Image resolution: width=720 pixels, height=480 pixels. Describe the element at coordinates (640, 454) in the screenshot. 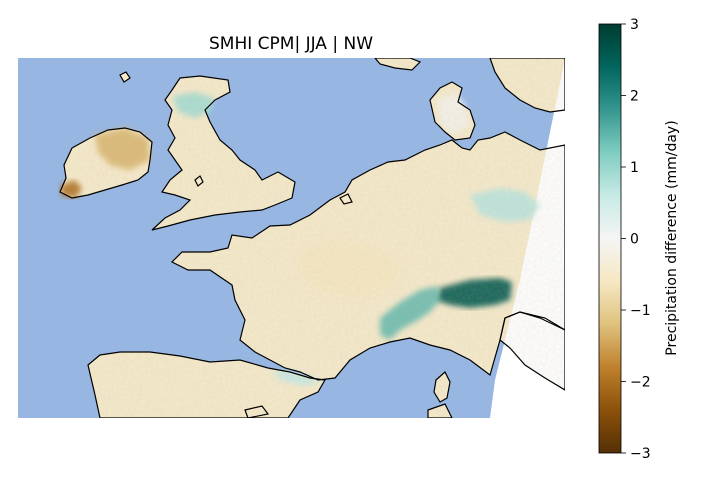

I see `colorbar-tick-label: −3` at that location.